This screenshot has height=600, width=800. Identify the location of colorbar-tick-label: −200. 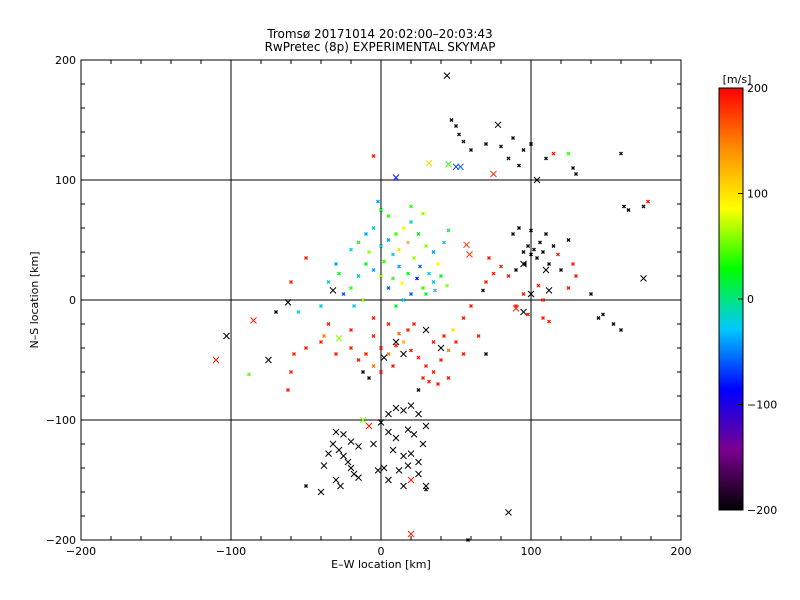
(762, 510).